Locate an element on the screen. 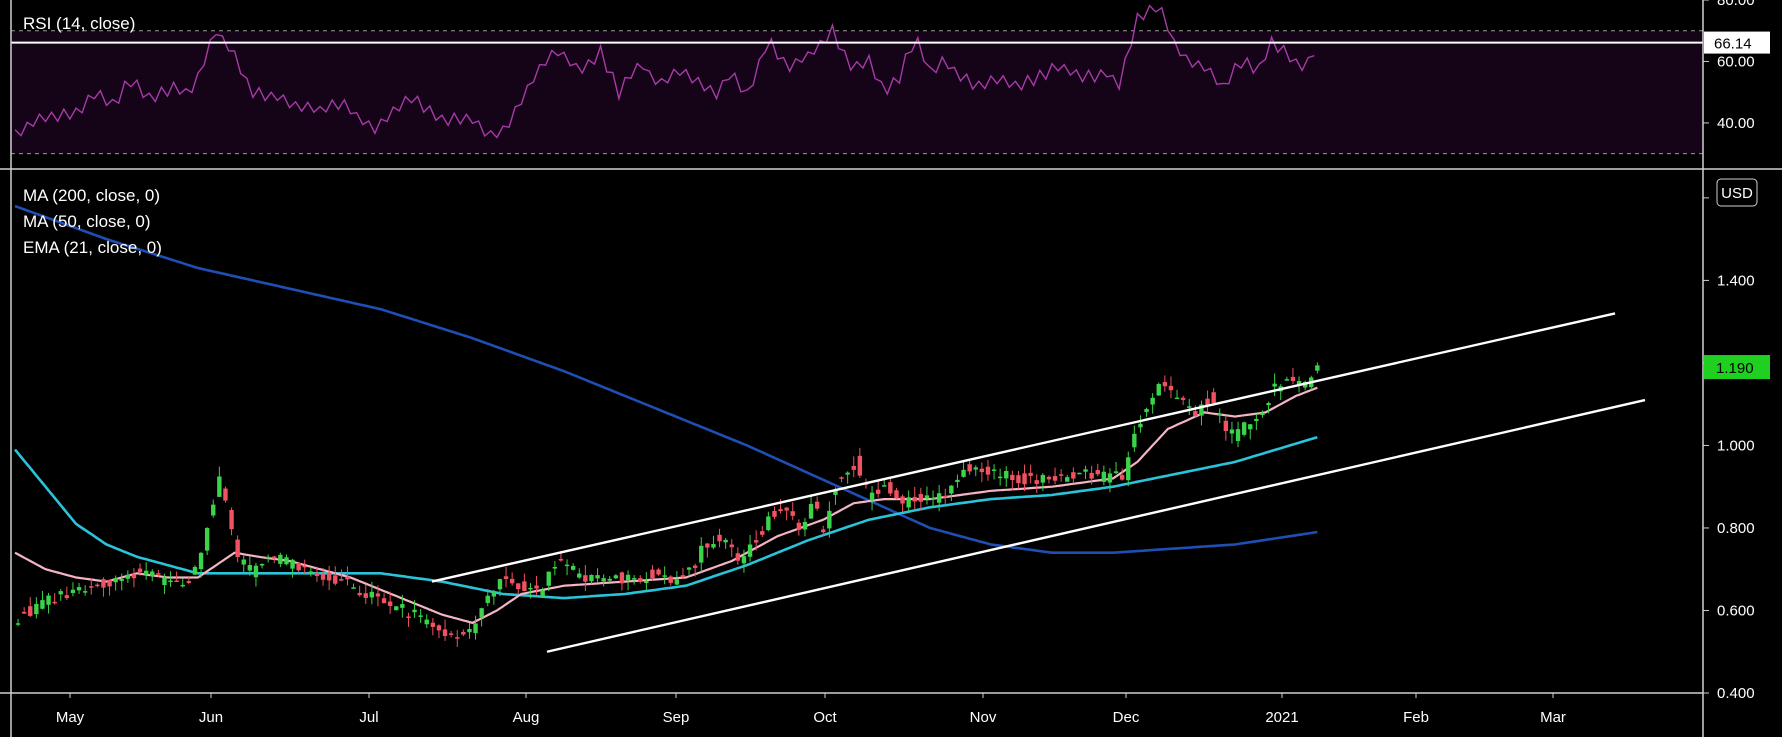 The height and width of the screenshot is (737, 1782). rsi-label: RSI (14, close) is located at coordinates (79, 23).